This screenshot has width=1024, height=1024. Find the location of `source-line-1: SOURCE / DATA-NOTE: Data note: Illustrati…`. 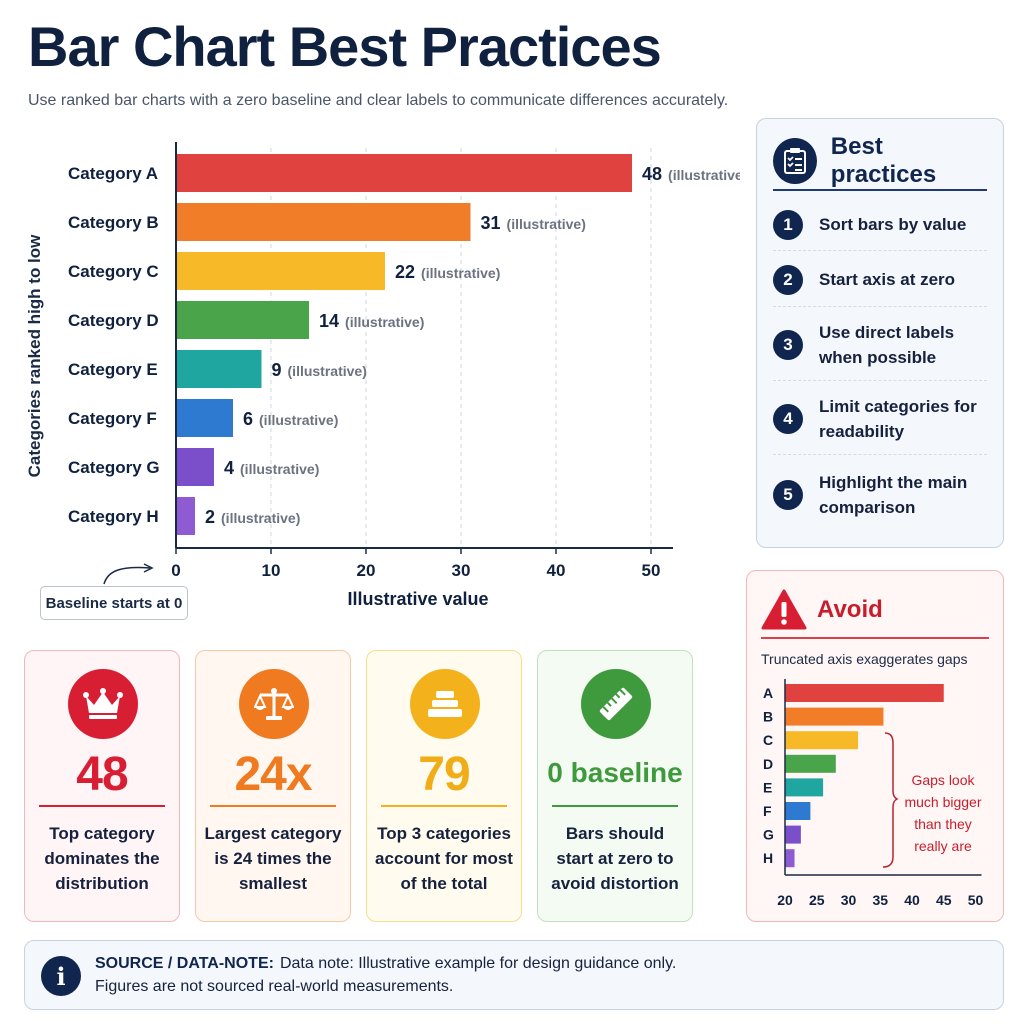

source-line-1: SOURCE / DATA-NOTE: Data note: Illustrati… is located at coordinates (385, 964).